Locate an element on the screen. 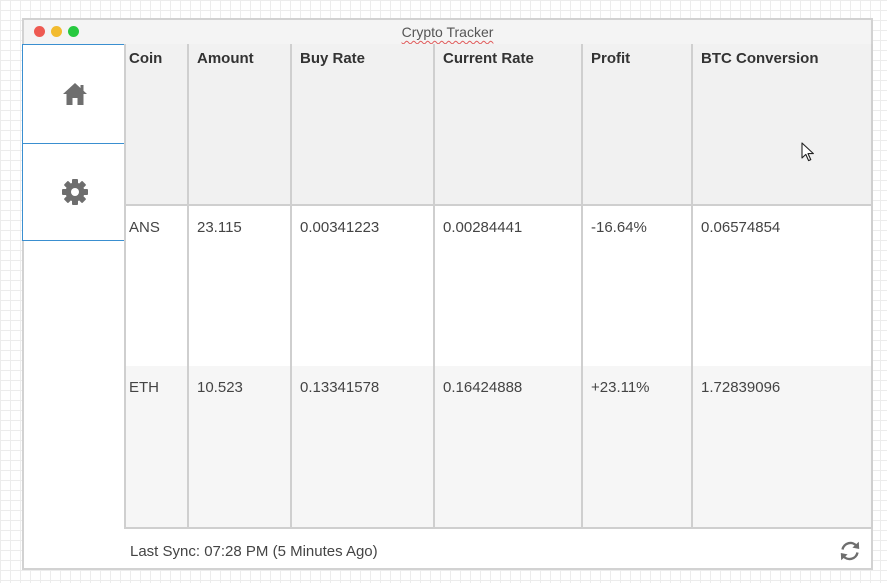 This screenshot has height=583, width=887. cell-coin: ANS is located at coordinates (144, 227).